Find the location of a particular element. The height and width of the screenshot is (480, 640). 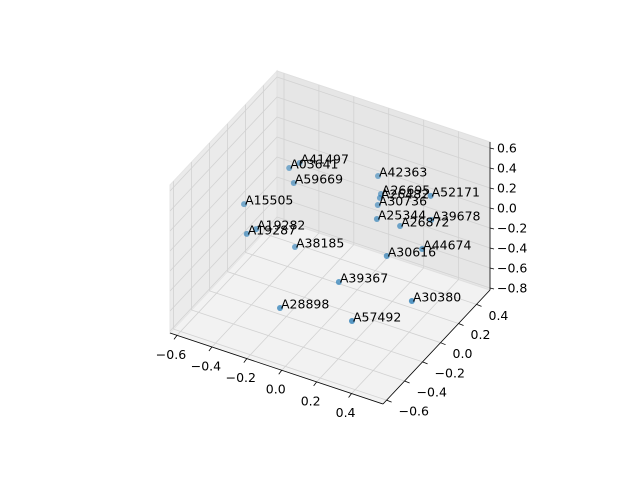

point-label: A38185 is located at coordinates (320, 243).